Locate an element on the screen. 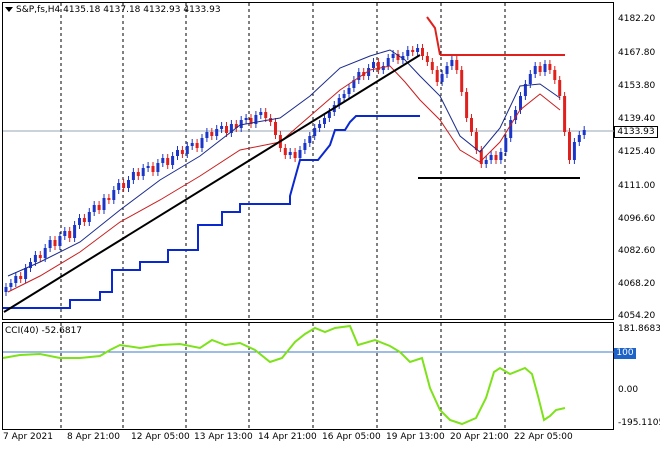  ohlc-values: 4135.18 4137.18 4132.93 4133.93 is located at coordinates (142, 10).